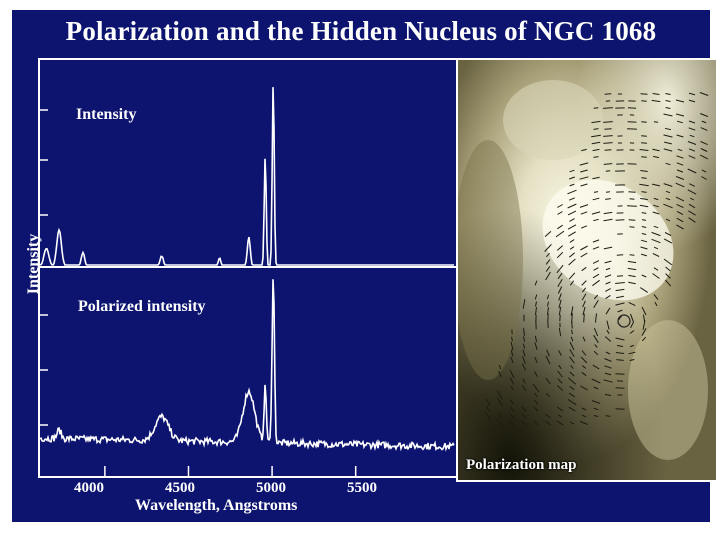 Image resolution: width=720 pixels, height=540 pixels. I want to click on x-tick-label: 4000, so click(89, 488).